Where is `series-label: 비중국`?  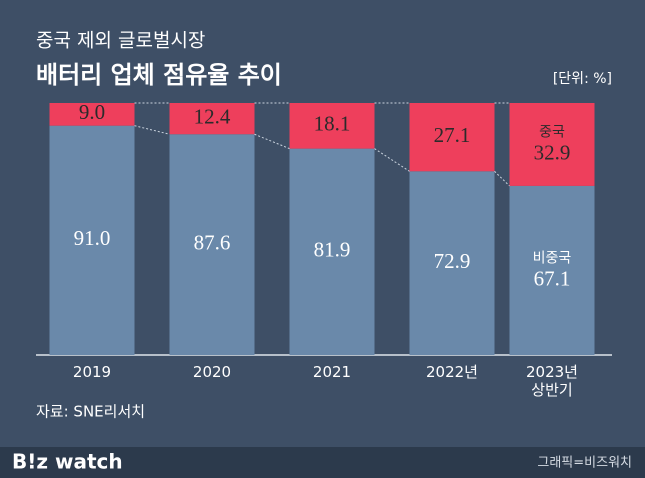
series-label: 비중국 is located at coordinates (552, 258).